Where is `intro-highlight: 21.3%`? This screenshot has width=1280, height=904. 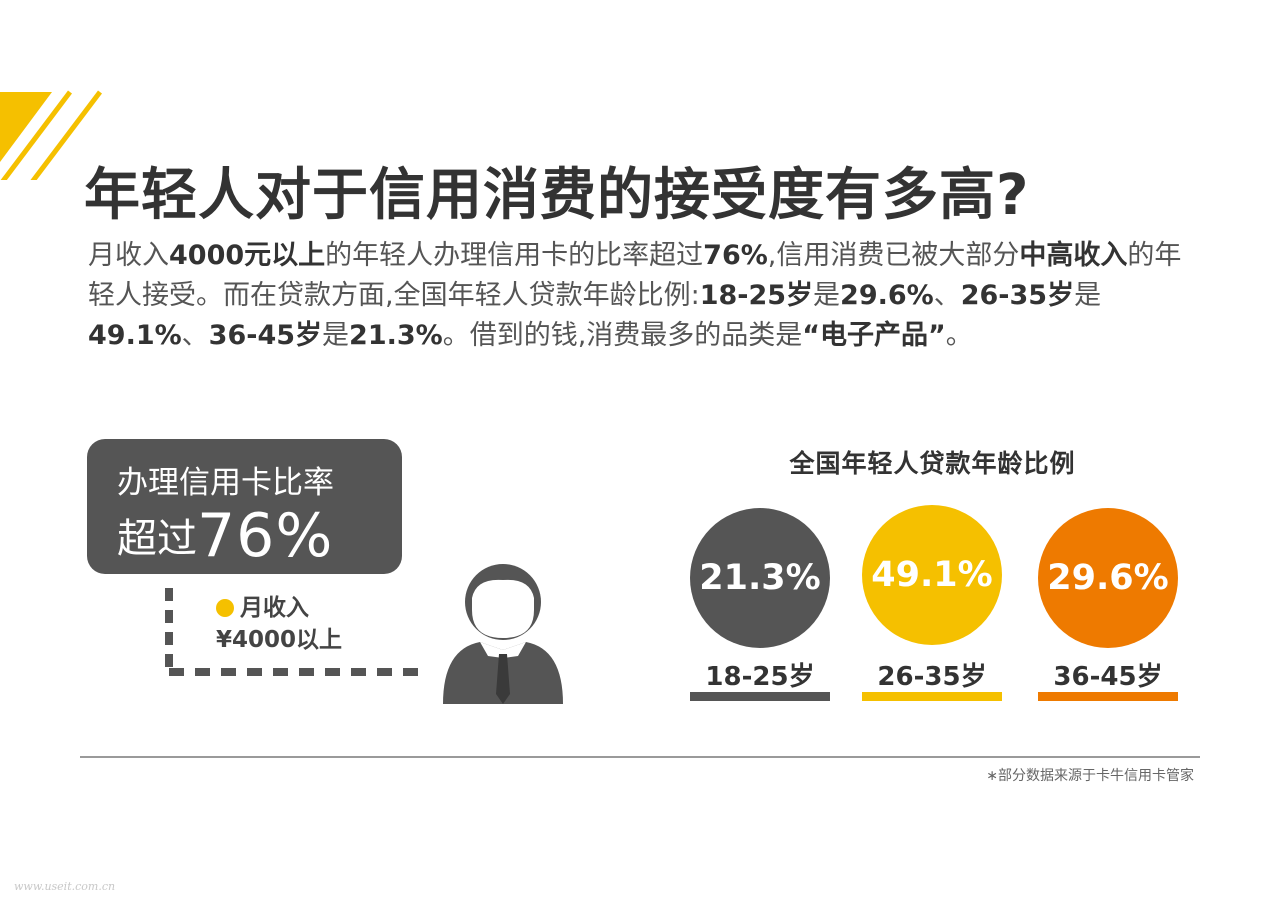 intro-highlight: 21.3% is located at coordinates (396, 335).